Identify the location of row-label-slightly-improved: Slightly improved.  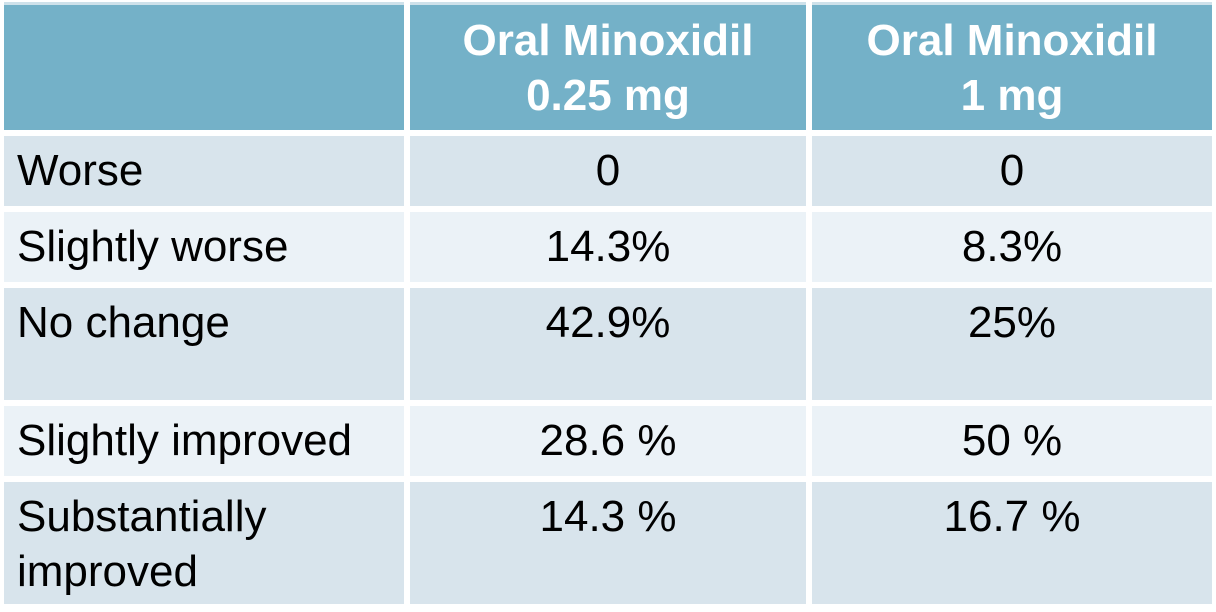
(204, 441).